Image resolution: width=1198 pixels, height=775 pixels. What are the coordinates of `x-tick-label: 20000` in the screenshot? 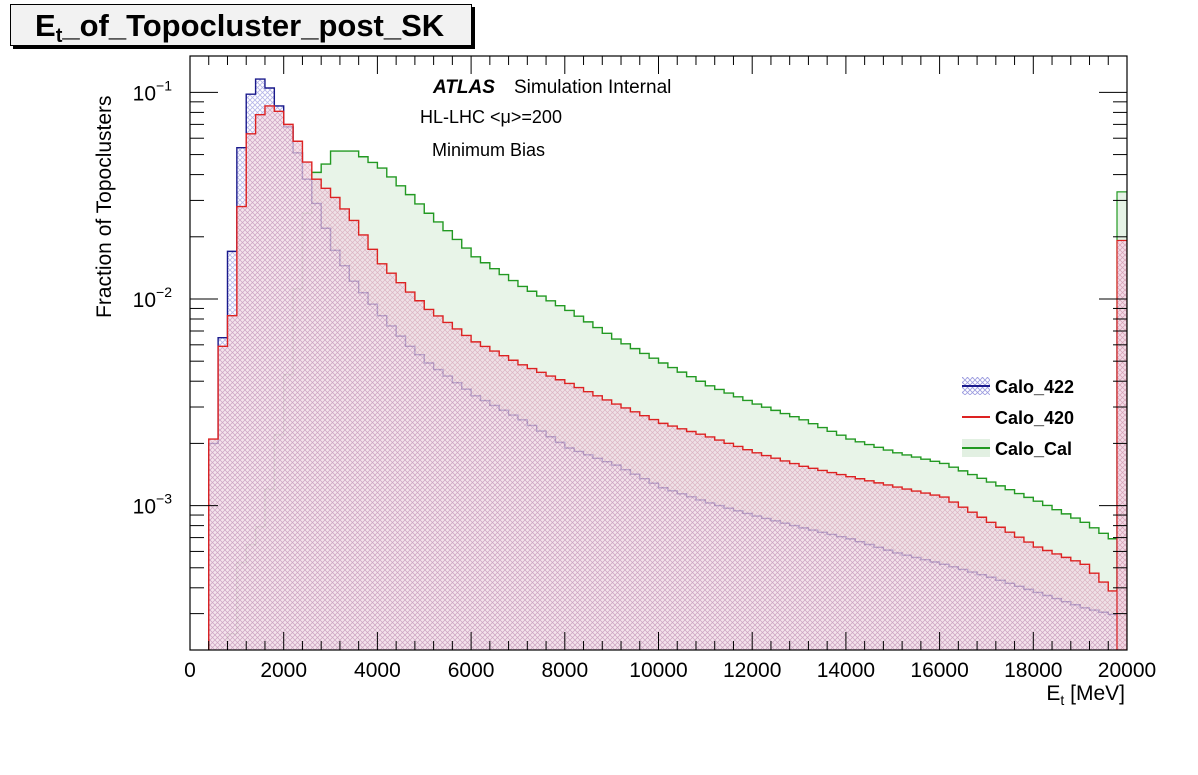 It's located at (1127, 670).